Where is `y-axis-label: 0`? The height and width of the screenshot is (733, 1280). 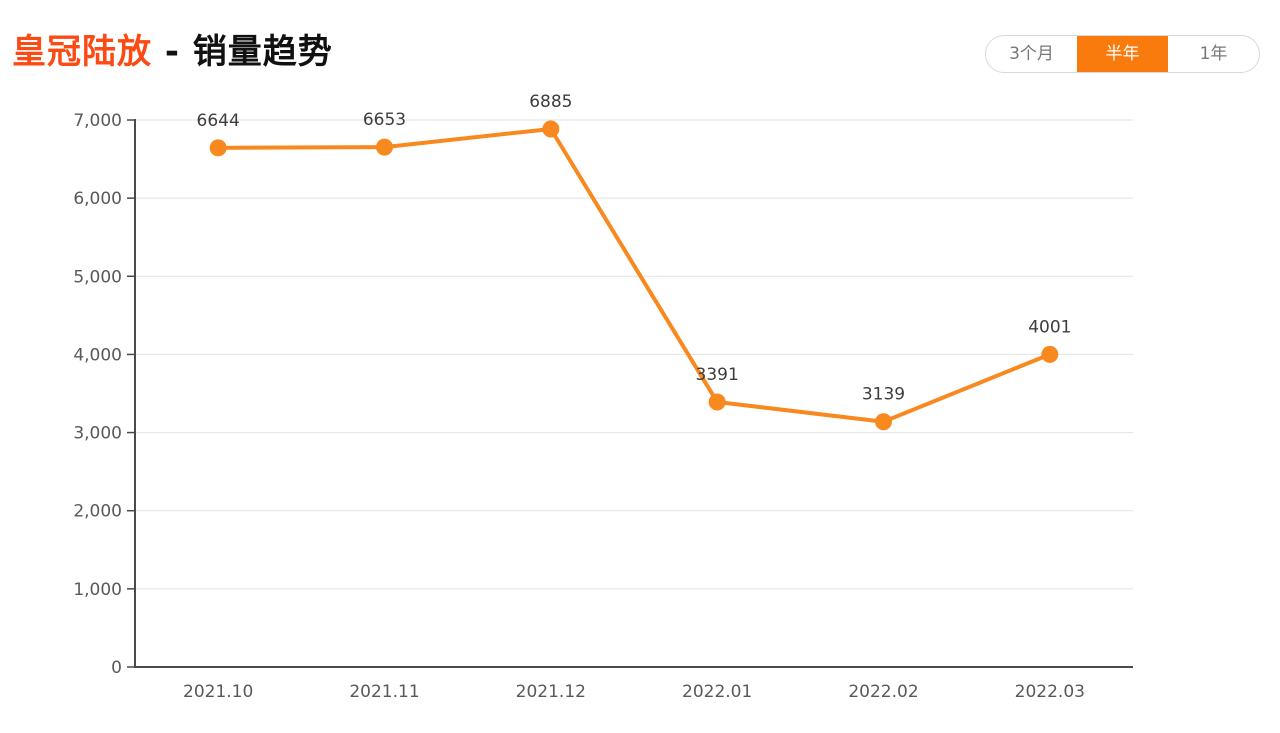
y-axis-label: 0 is located at coordinates (116, 668).